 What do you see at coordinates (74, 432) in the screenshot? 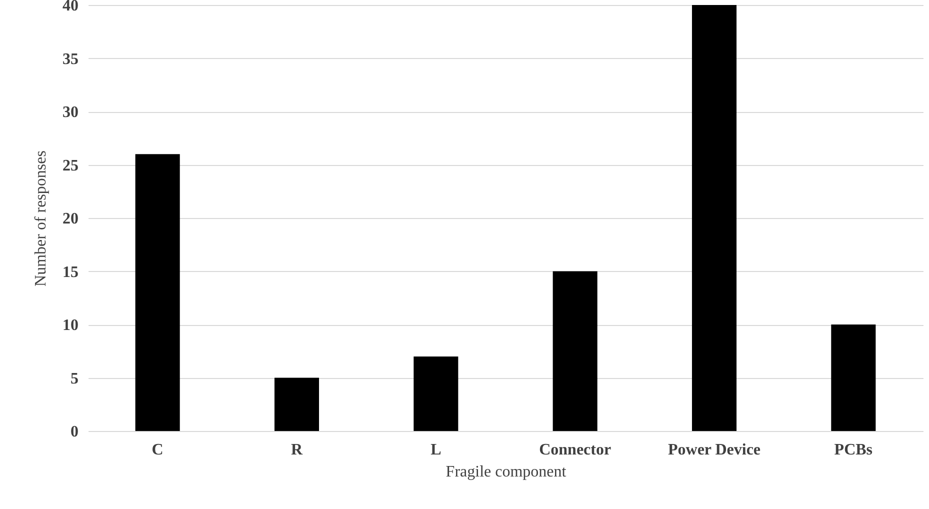
I see `y-tick-label: 0` at bounding box center [74, 432].